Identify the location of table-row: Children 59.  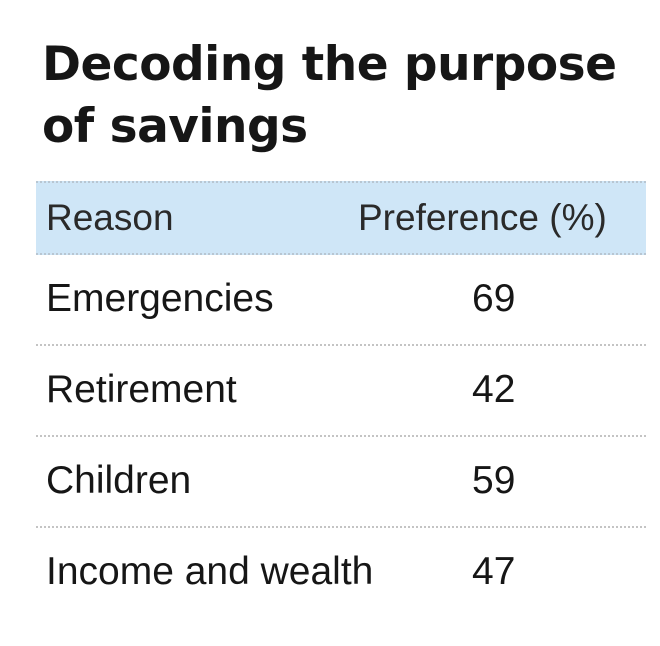
(341, 482).